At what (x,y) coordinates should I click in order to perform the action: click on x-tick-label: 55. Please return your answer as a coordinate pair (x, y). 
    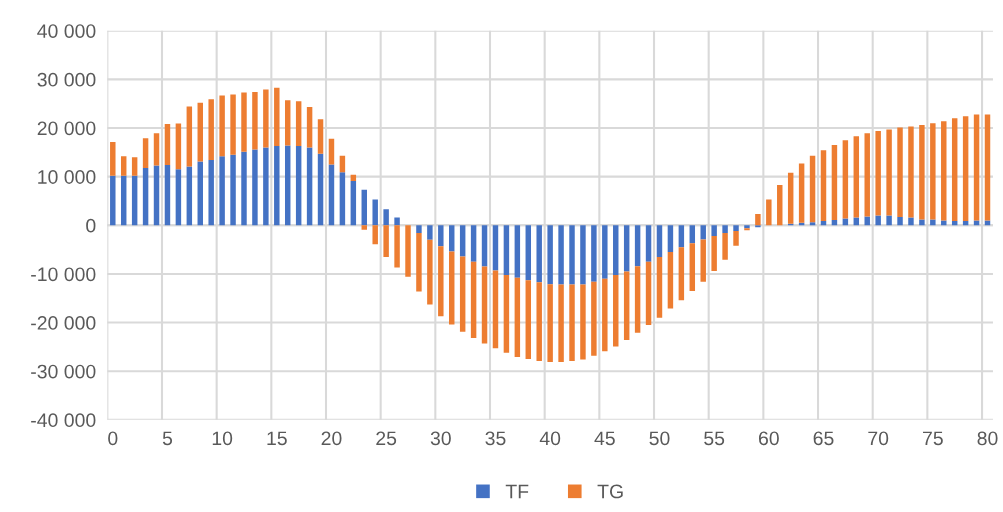
    Looking at the image, I should click on (714, 438).